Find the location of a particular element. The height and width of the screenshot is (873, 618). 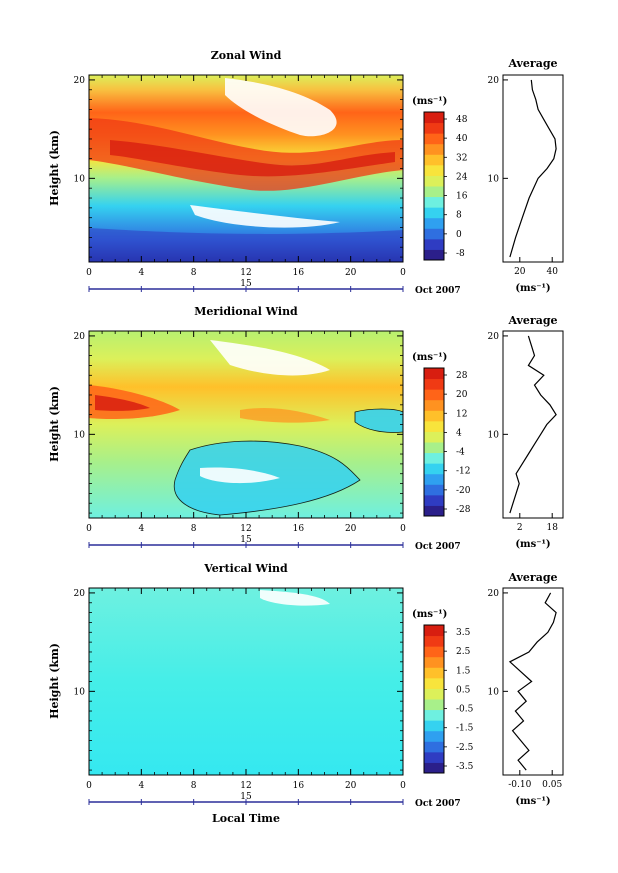

meridional-maximum-core is located at coordinates (122, 403).